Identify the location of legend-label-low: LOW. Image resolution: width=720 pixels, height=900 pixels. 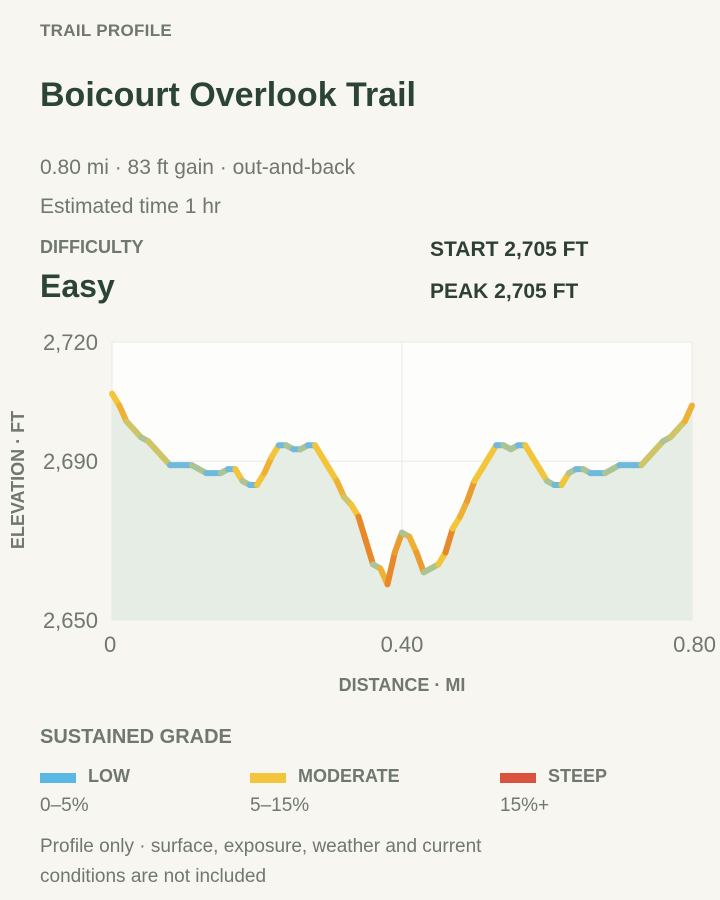
(109, 776).